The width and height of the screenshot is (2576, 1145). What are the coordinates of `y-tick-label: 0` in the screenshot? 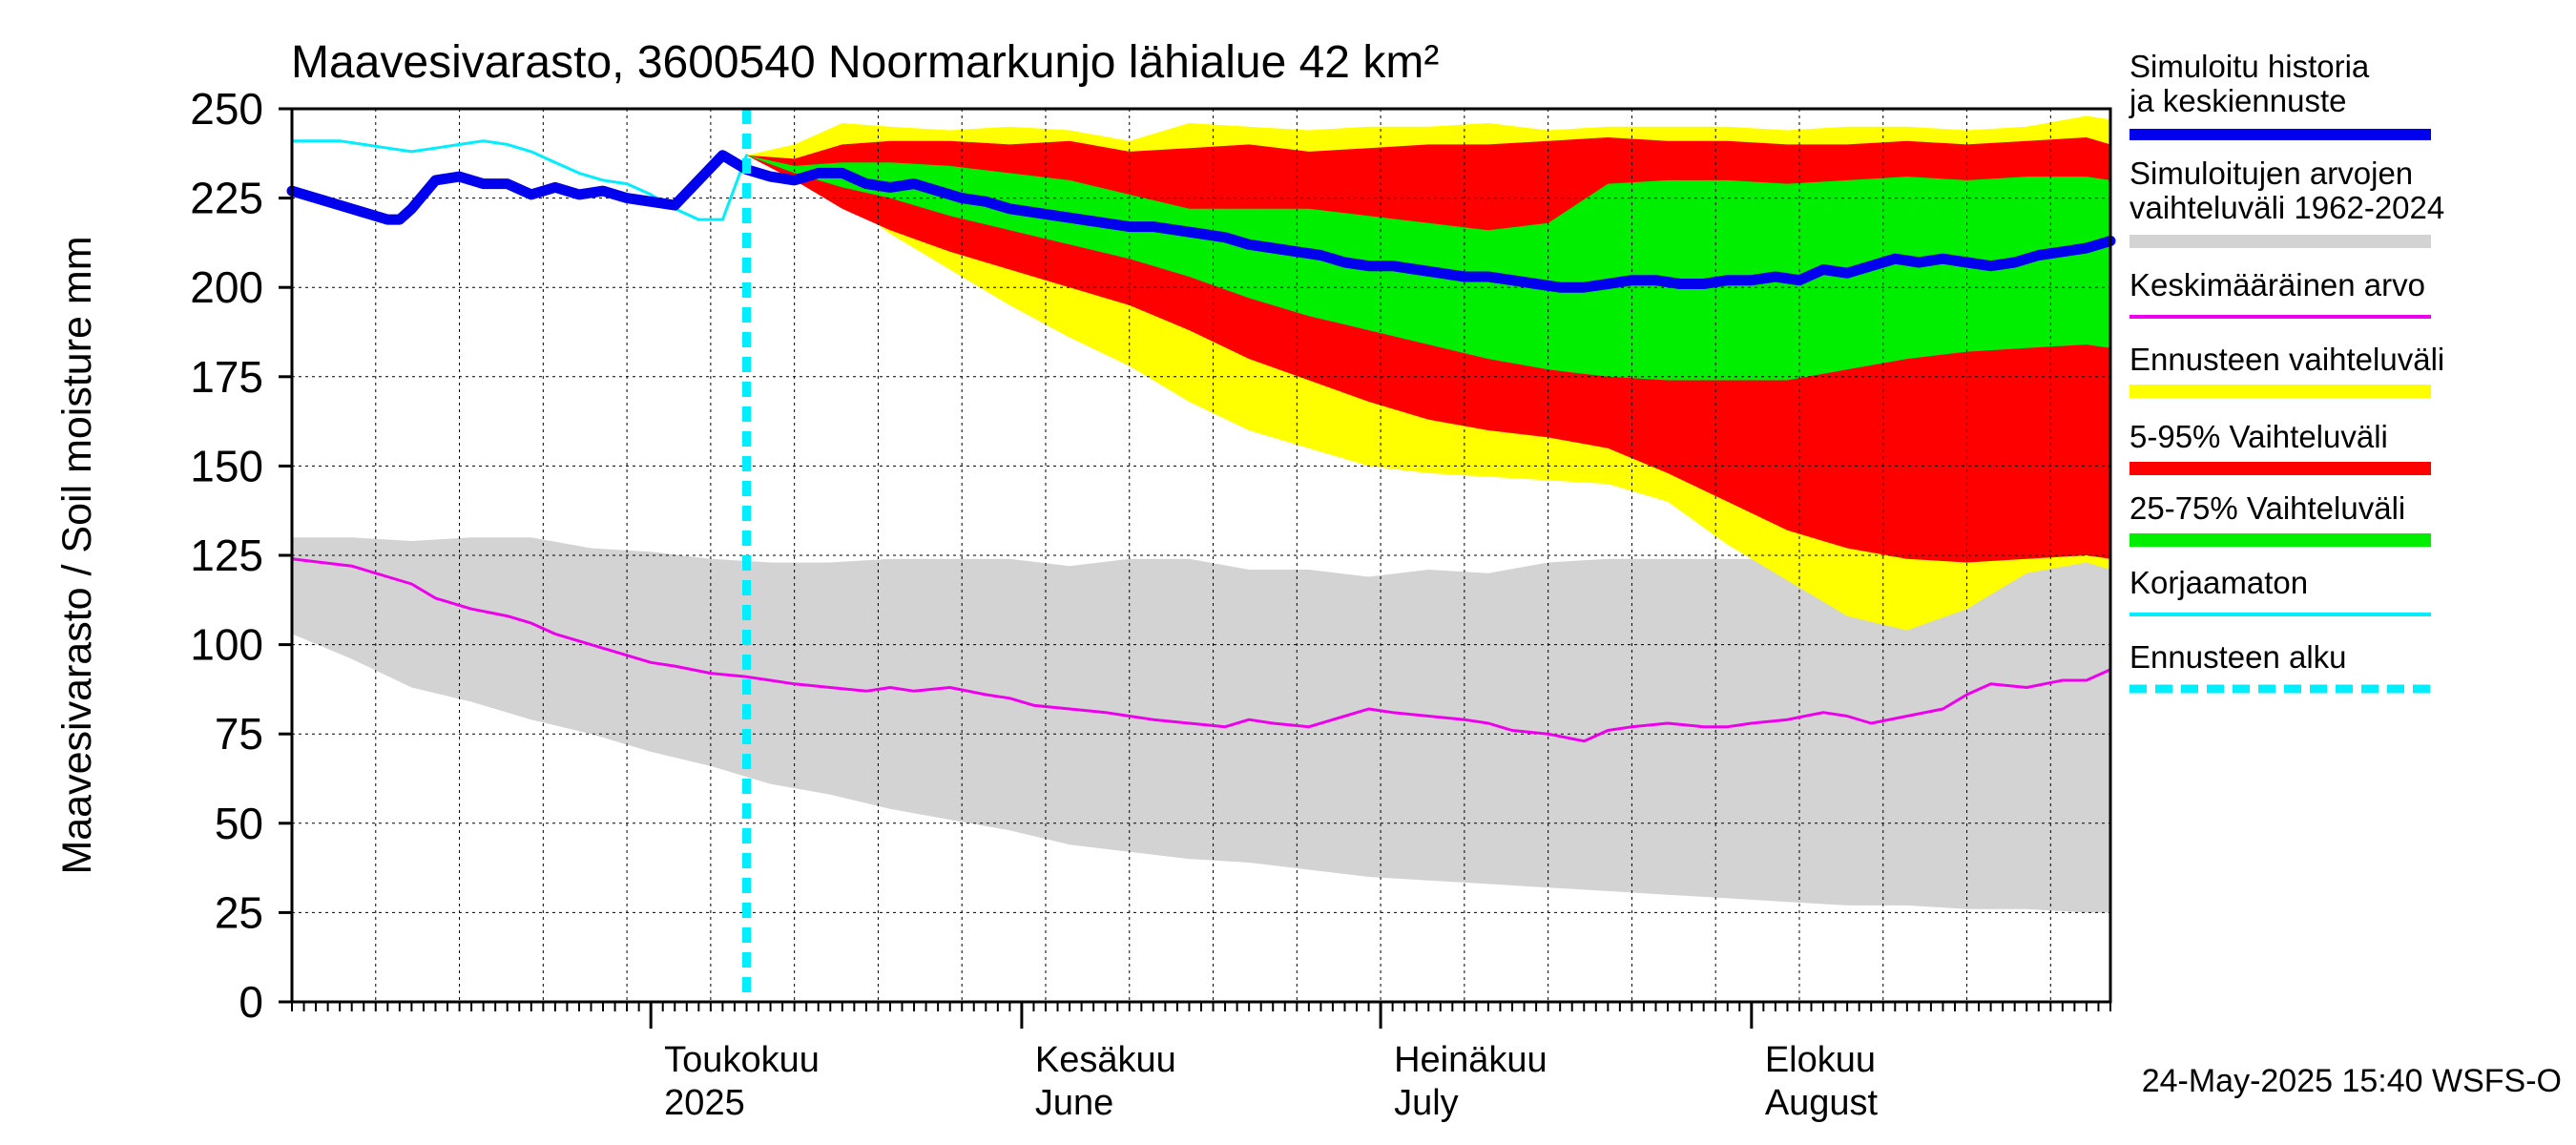 It's located at (251, 1002).